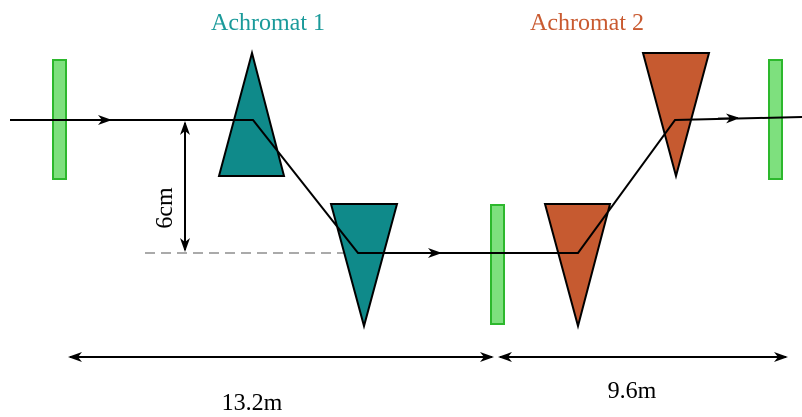 Image resolution: width=802 pixels, height=417 pixels. Describe the element at coordinates (252, 403) in the screenshot. I see `length1-label: 13.2m` at that location.